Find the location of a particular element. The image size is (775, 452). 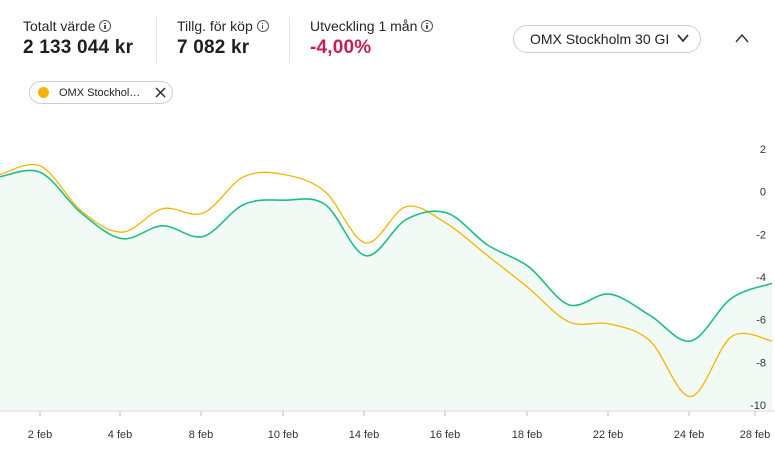

available-to-buy-stat: Tillg. för köp 7 082 kr is located at coordinates (223, 38).